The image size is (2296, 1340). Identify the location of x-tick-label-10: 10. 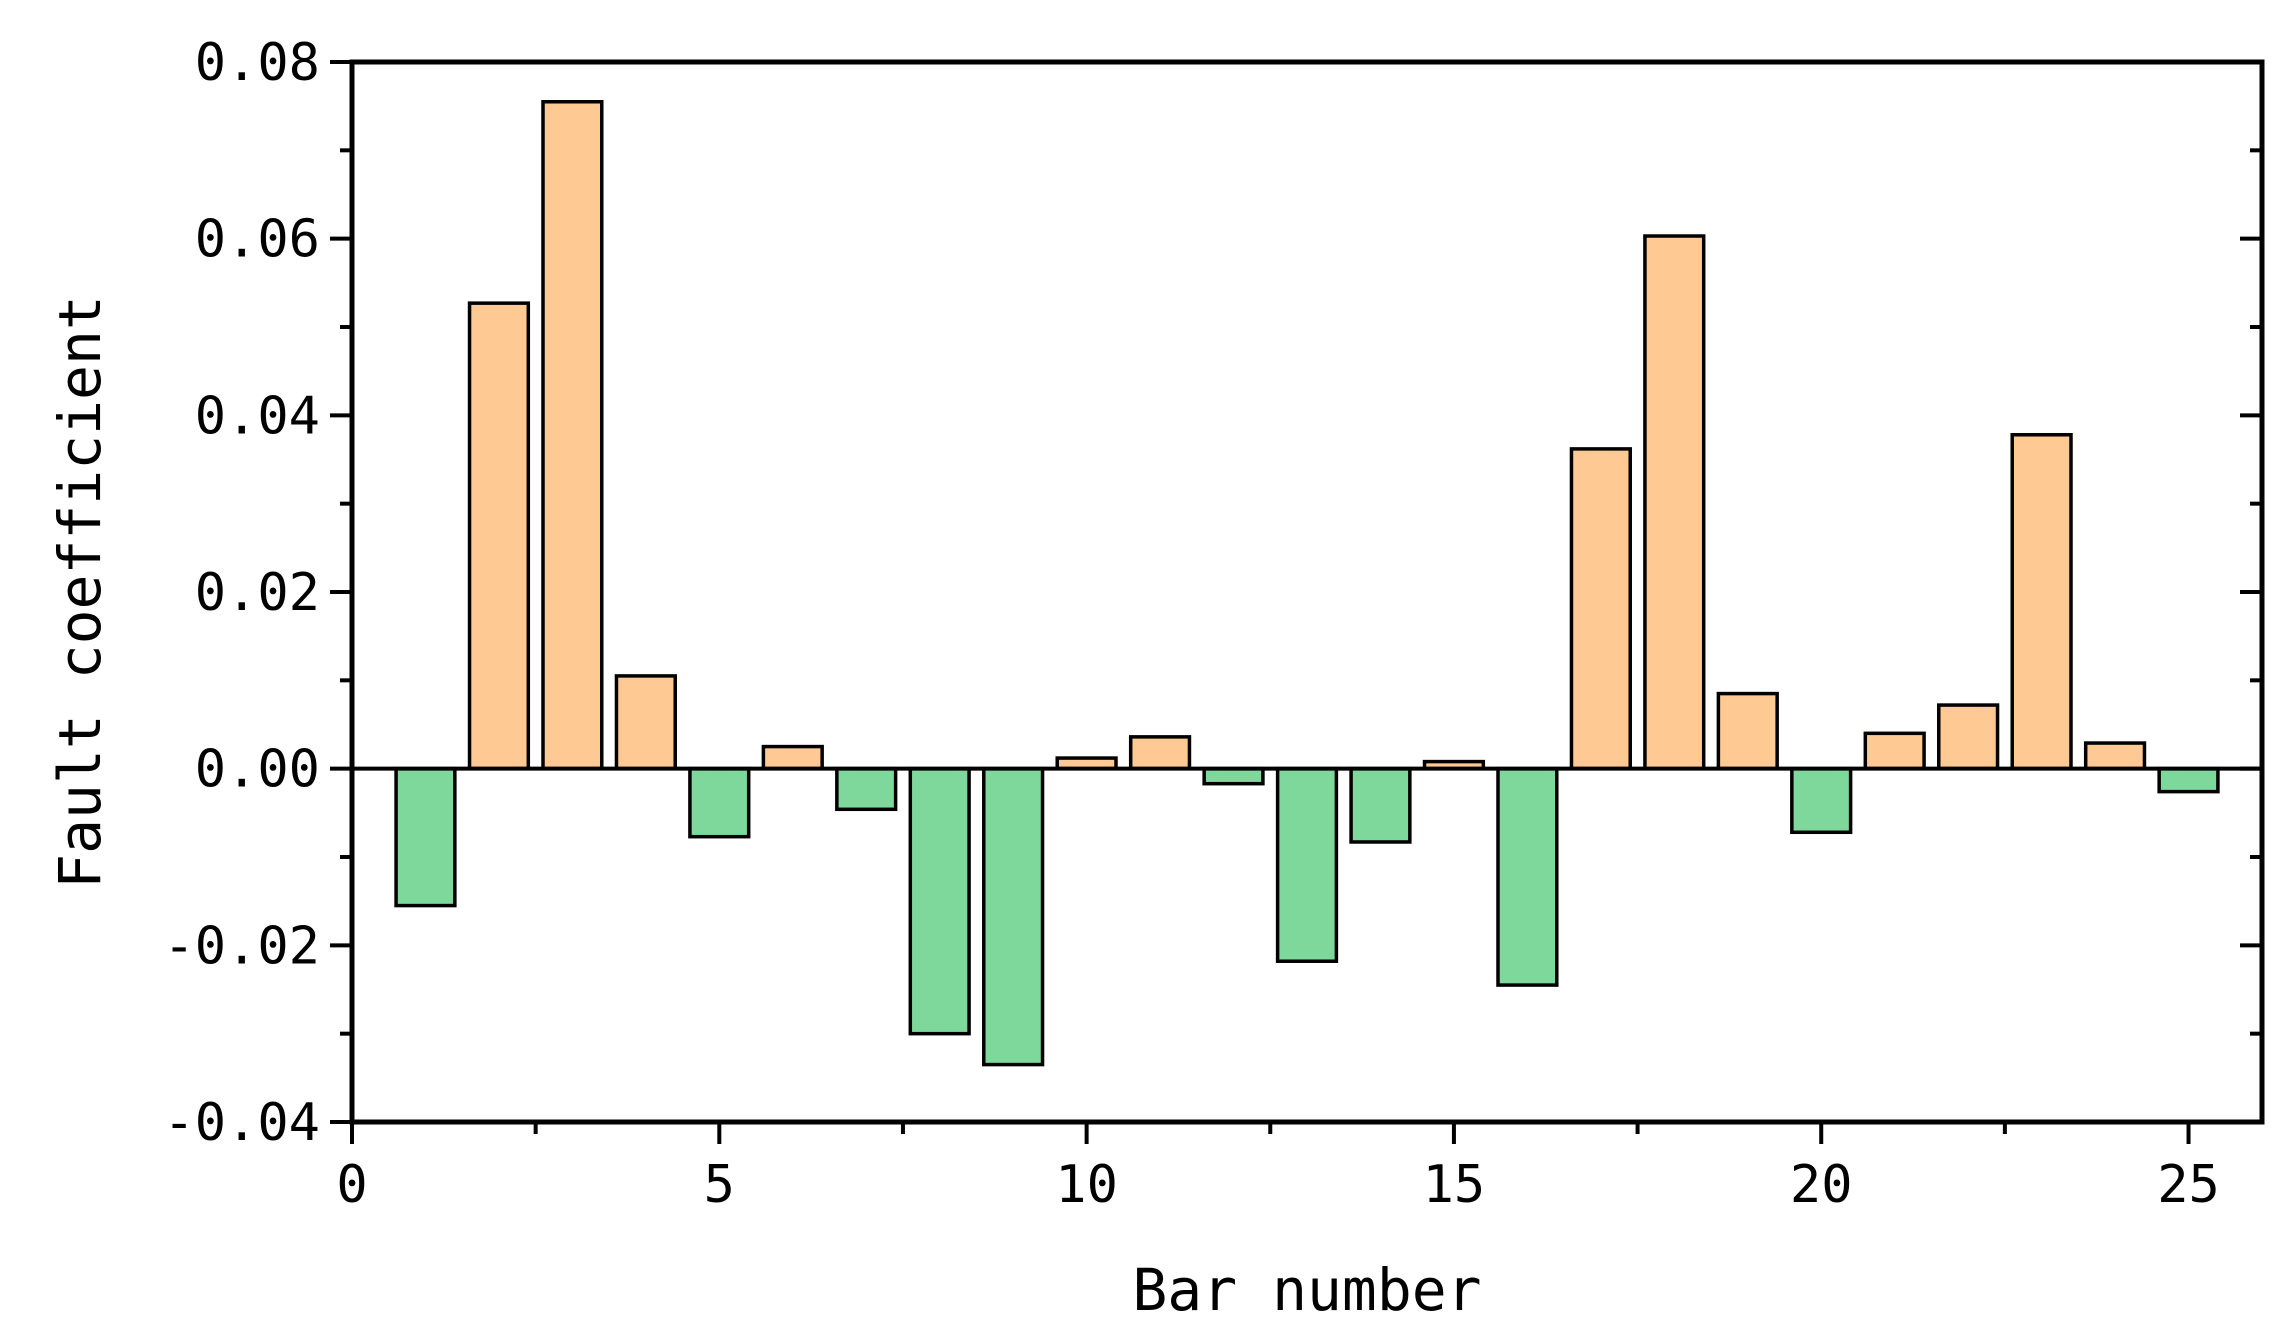
(1086, 1185).